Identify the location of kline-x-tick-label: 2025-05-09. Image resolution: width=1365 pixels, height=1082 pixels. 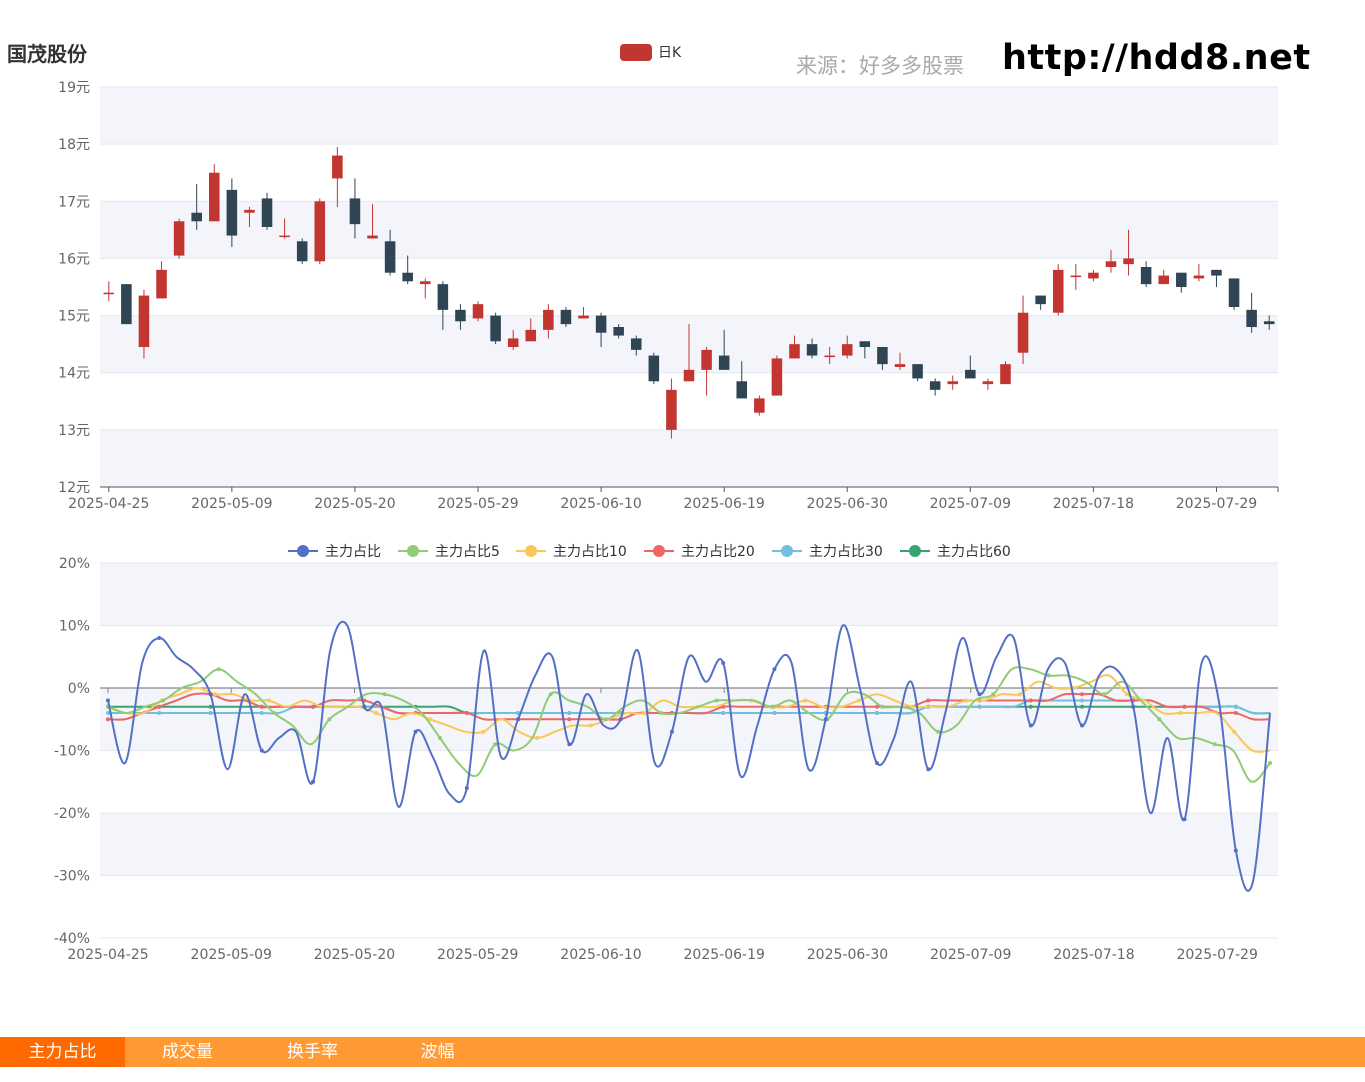
(231, 504).